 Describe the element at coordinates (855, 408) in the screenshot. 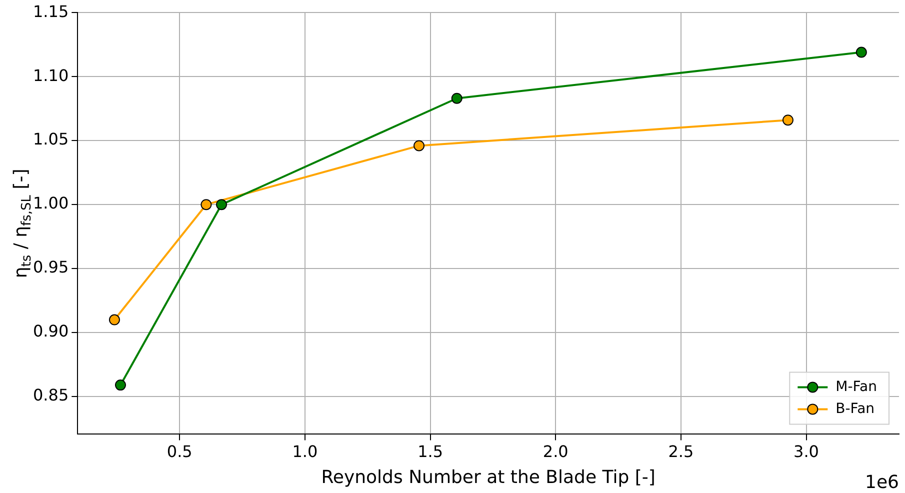

I see `legend-label: B-Fan` at that location.